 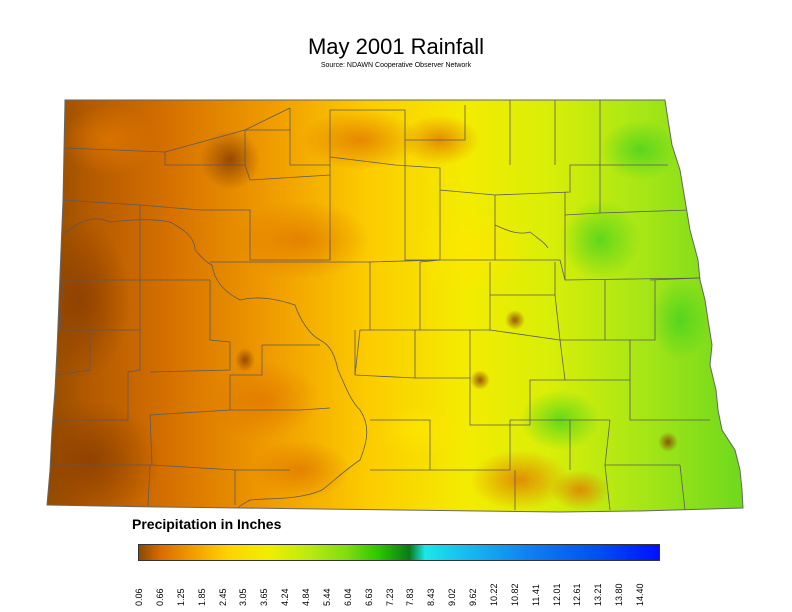 I want to click on map-title: May 2001 Rainfall, so click(x=396, y=46).